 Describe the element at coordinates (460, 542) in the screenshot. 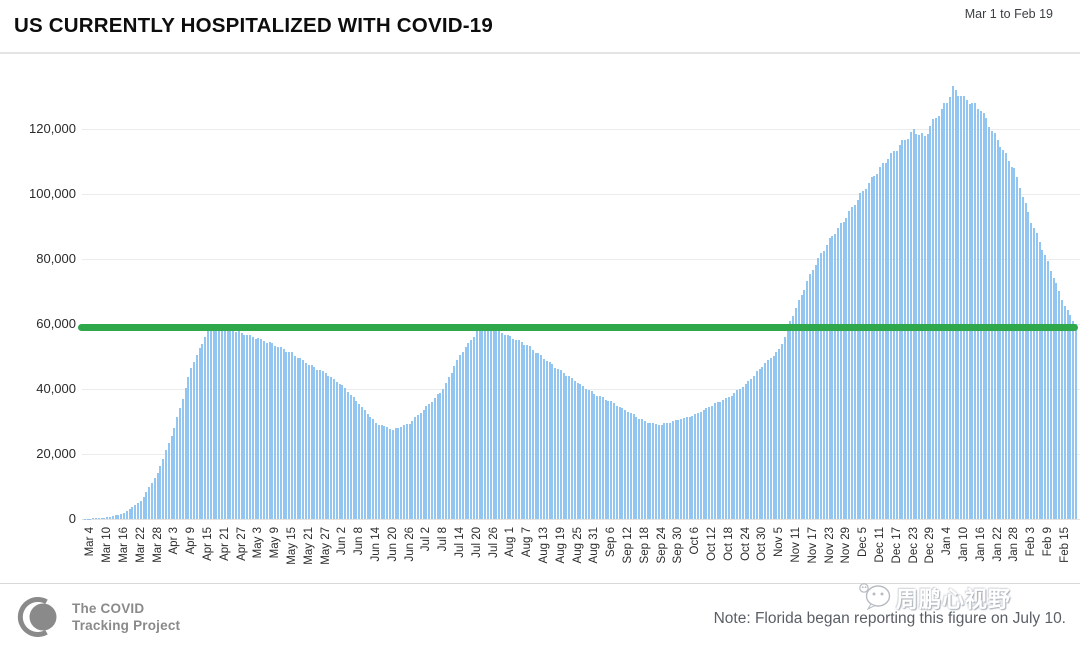

I see `x-tick-label: Jul 14` at that location.